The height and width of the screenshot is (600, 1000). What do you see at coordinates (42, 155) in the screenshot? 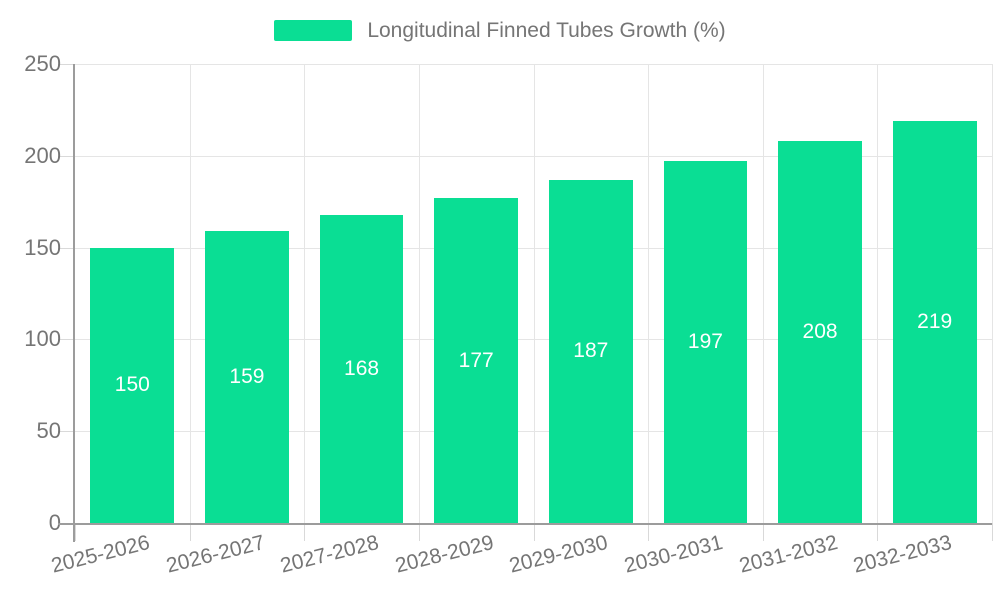
I see `y-axis-tick-label: 200` at bounding box center [42, 155].